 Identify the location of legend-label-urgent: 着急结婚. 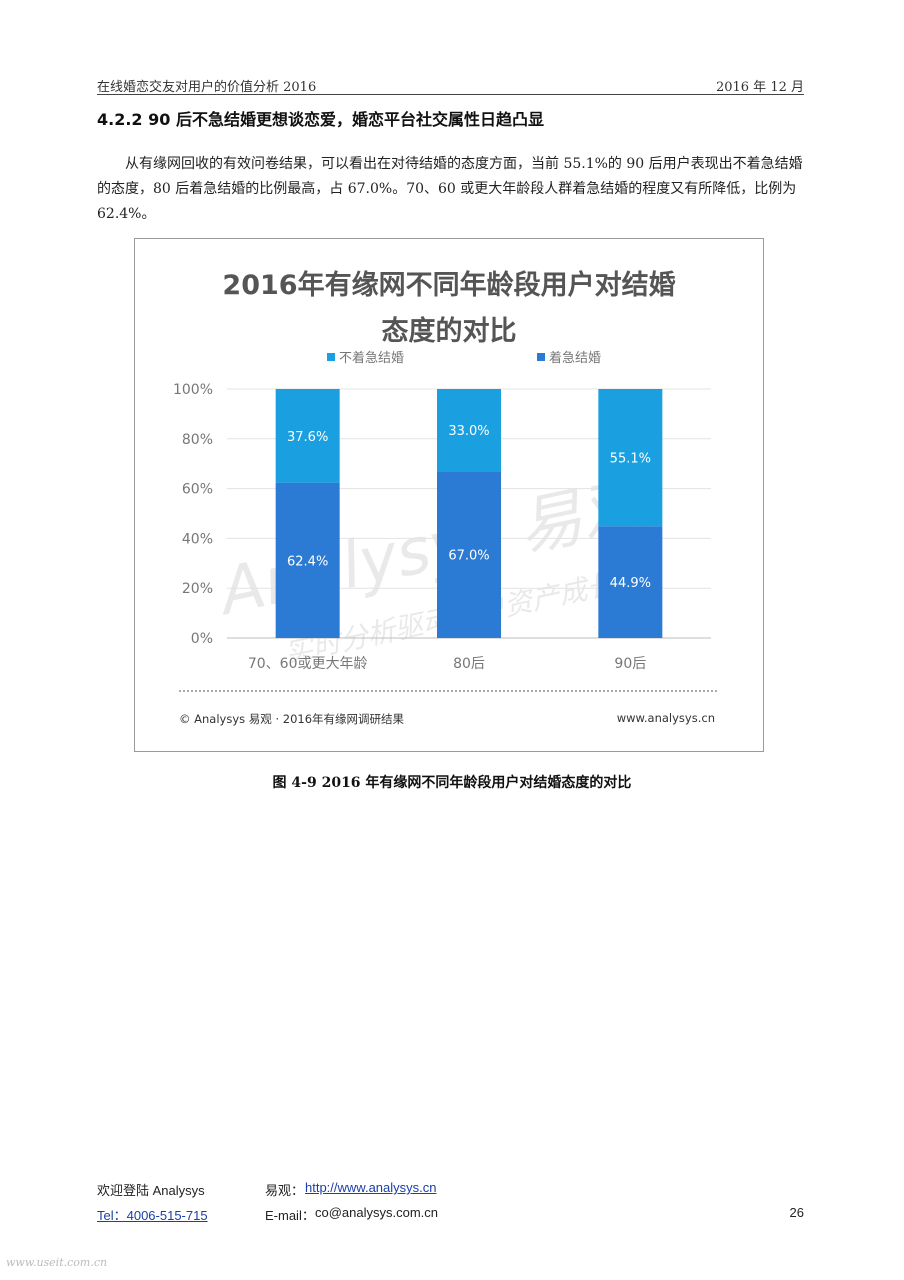
(575, 358).